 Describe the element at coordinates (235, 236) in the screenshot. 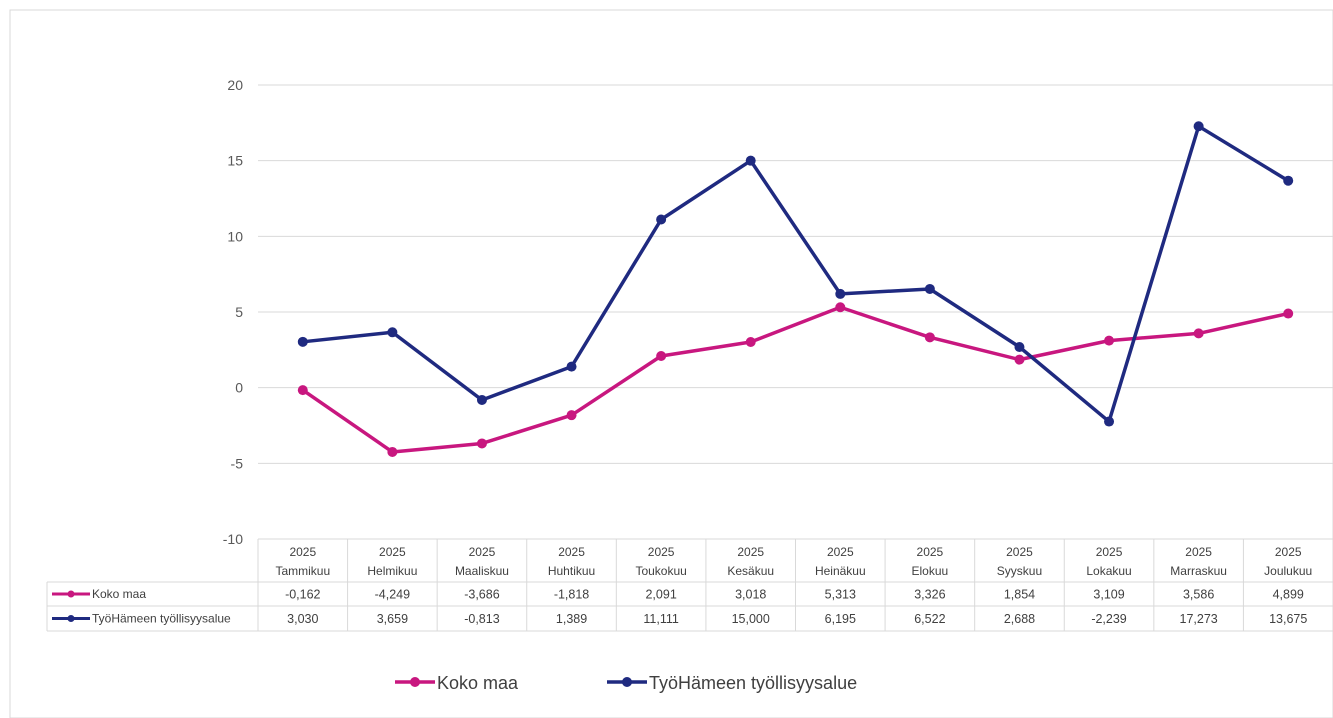

I see `y-tick-label: 10` at that location.